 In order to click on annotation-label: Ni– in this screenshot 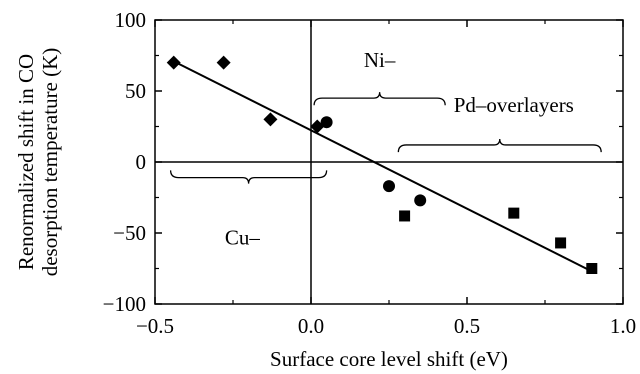, I will do `click(380, 60)`.